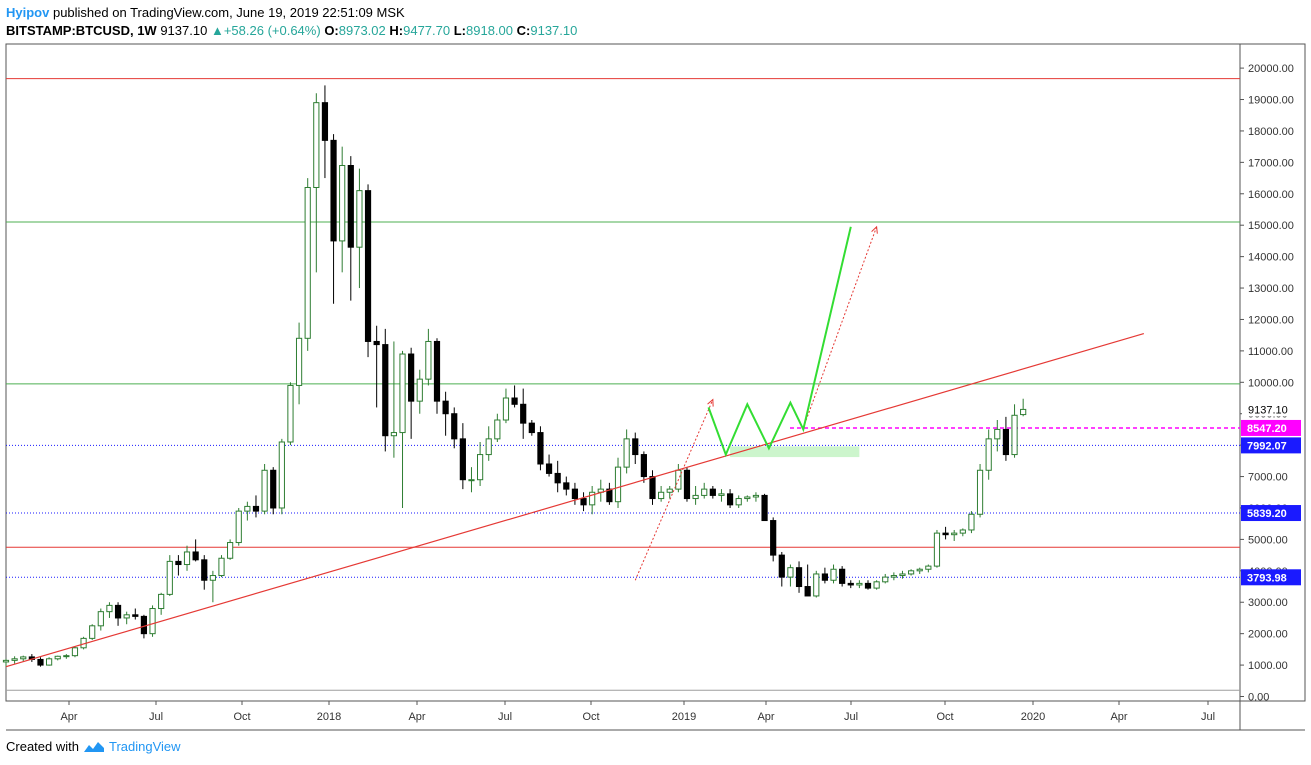  What do you see at coordinates (241, 717) in the screenshot?
I see `time-tick-label: Oct` at bounding box center [241, 717].